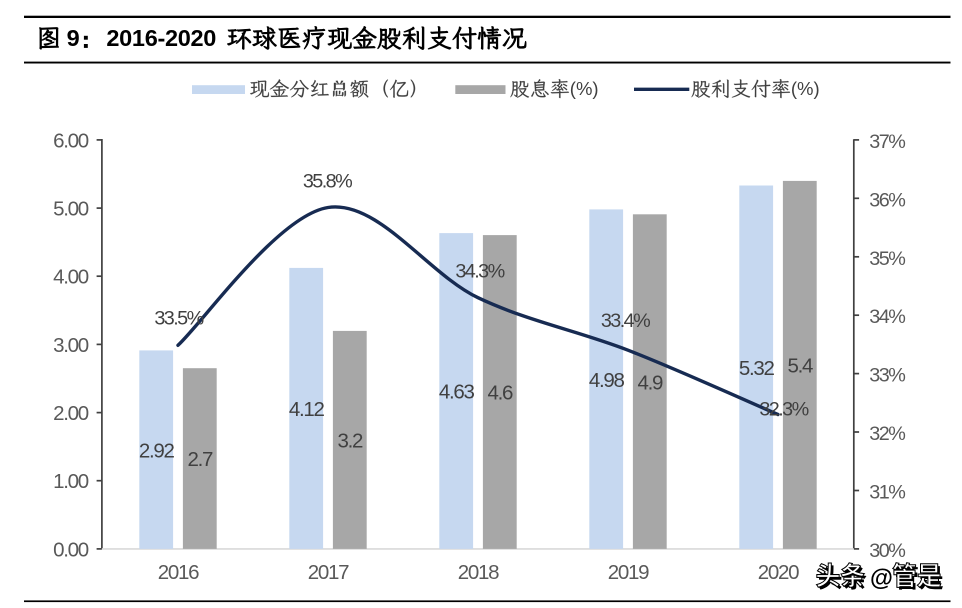  I want to click on svg-text: 31%, so click(887, 493).